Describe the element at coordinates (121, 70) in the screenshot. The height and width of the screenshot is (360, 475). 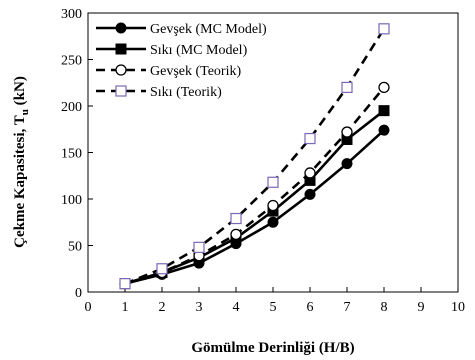
I see `legend-marker-gevsek-teorik` at that location.